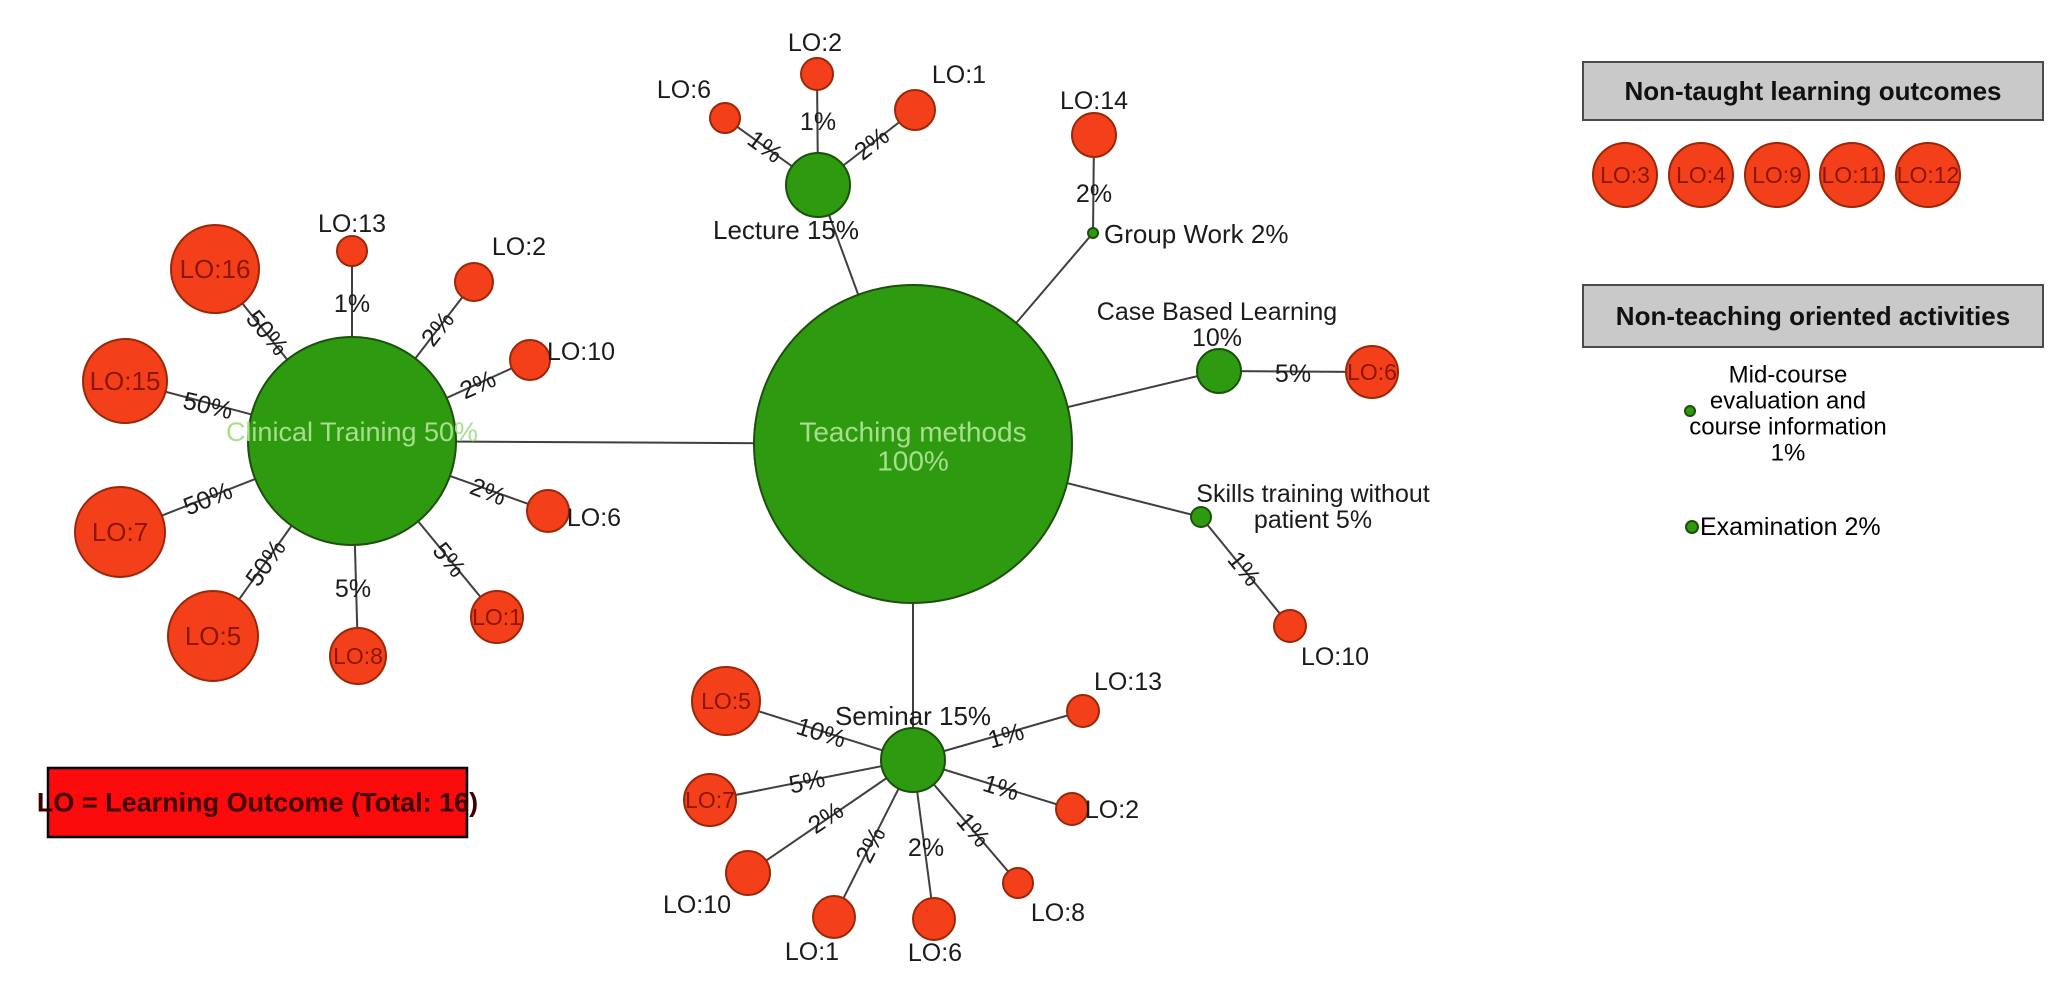  Describe the element at coordinates (818, 185) in the screenshot. I see `lecture-node` at that location.